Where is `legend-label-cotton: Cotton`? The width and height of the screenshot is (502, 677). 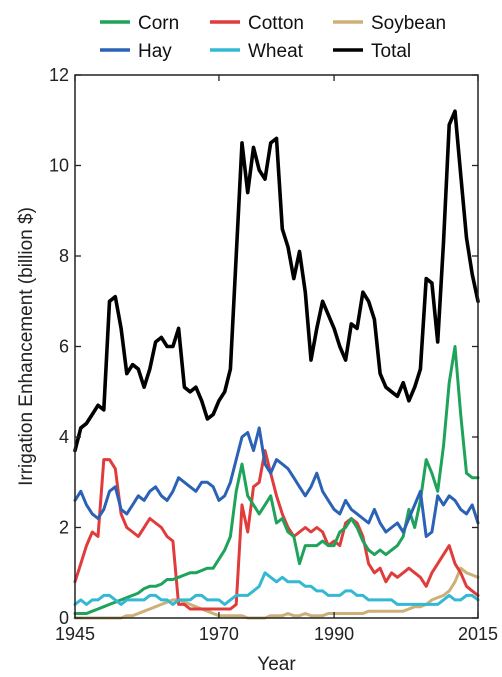
legend-label-cotton: Cotton is located at coordinates (276, 23).